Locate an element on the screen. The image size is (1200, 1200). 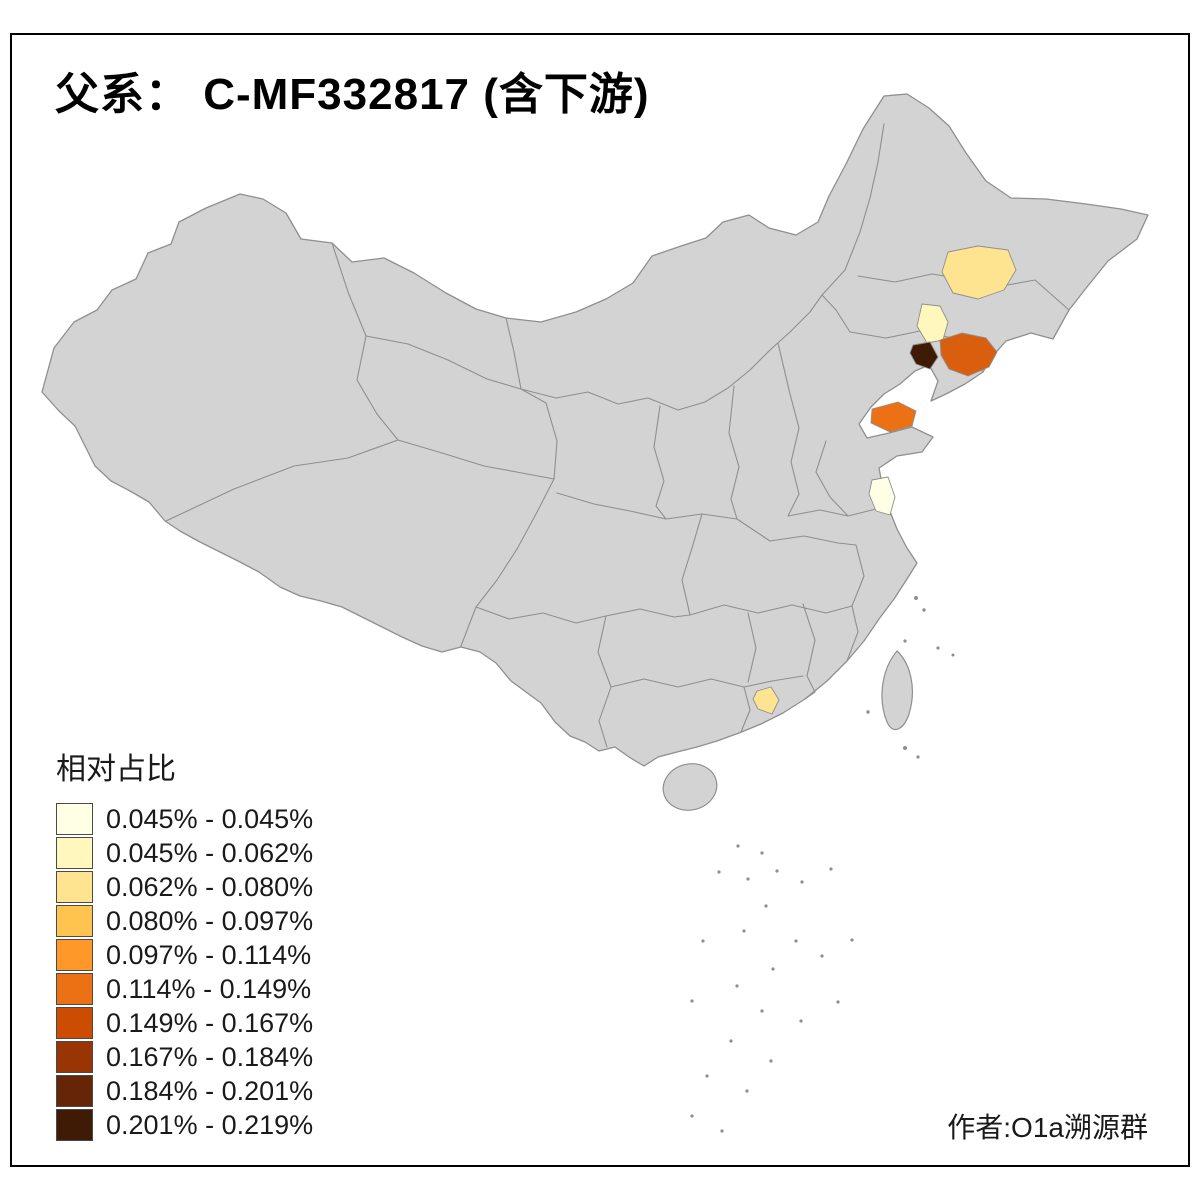
legend-item: 0.080% - 0.097% is located at coordinates (184, 921).